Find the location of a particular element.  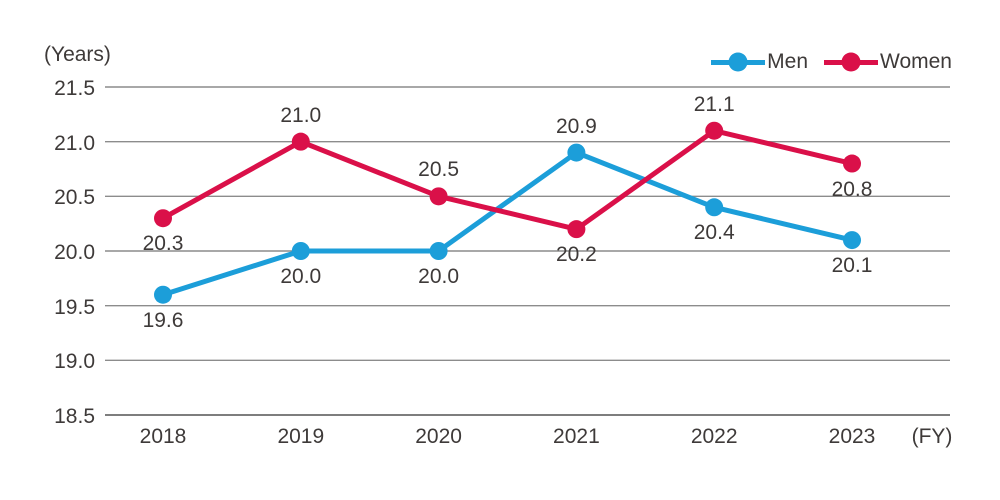

data-point-men-2020 is located at coordinates (438, 251).